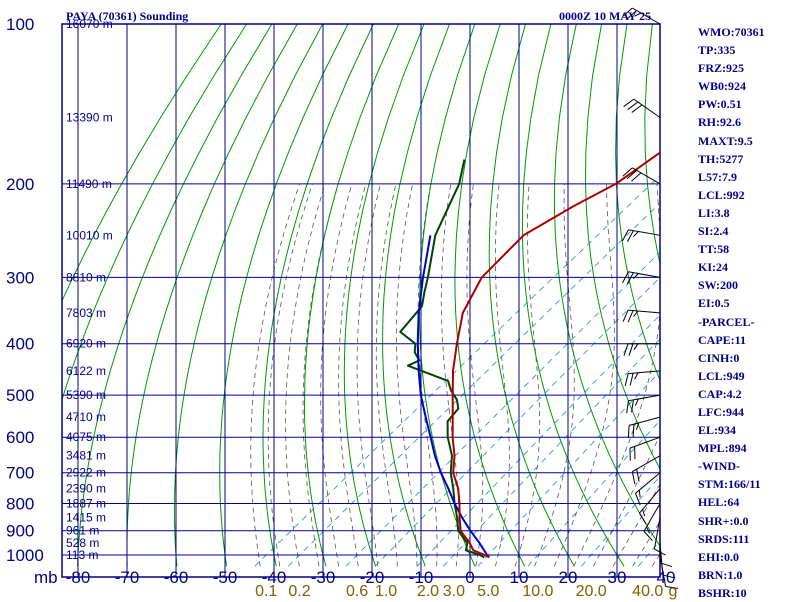 Image resolution: width=800 pixels, height=602 pixels. Describe the element at coordinates (86, 417) in the screenshot. I see `height-label: 4710 m` at that location.